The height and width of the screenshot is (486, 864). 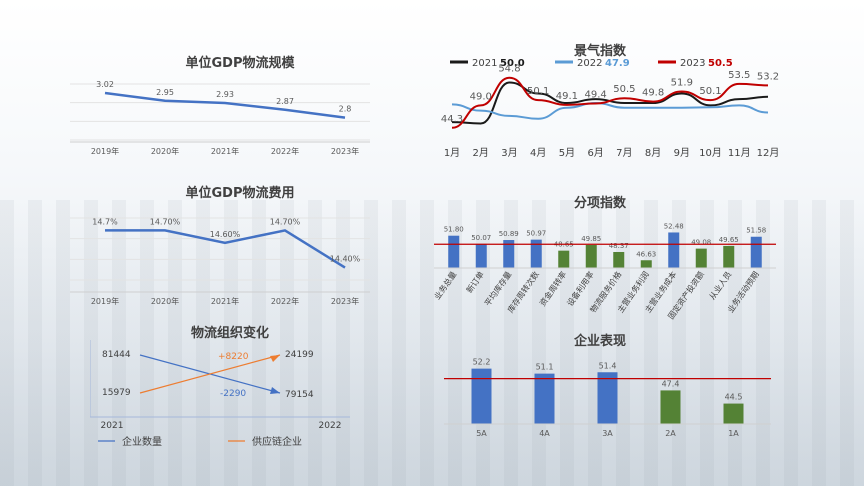 I want to click on data-label: 24199, so click(x=299, y=355).